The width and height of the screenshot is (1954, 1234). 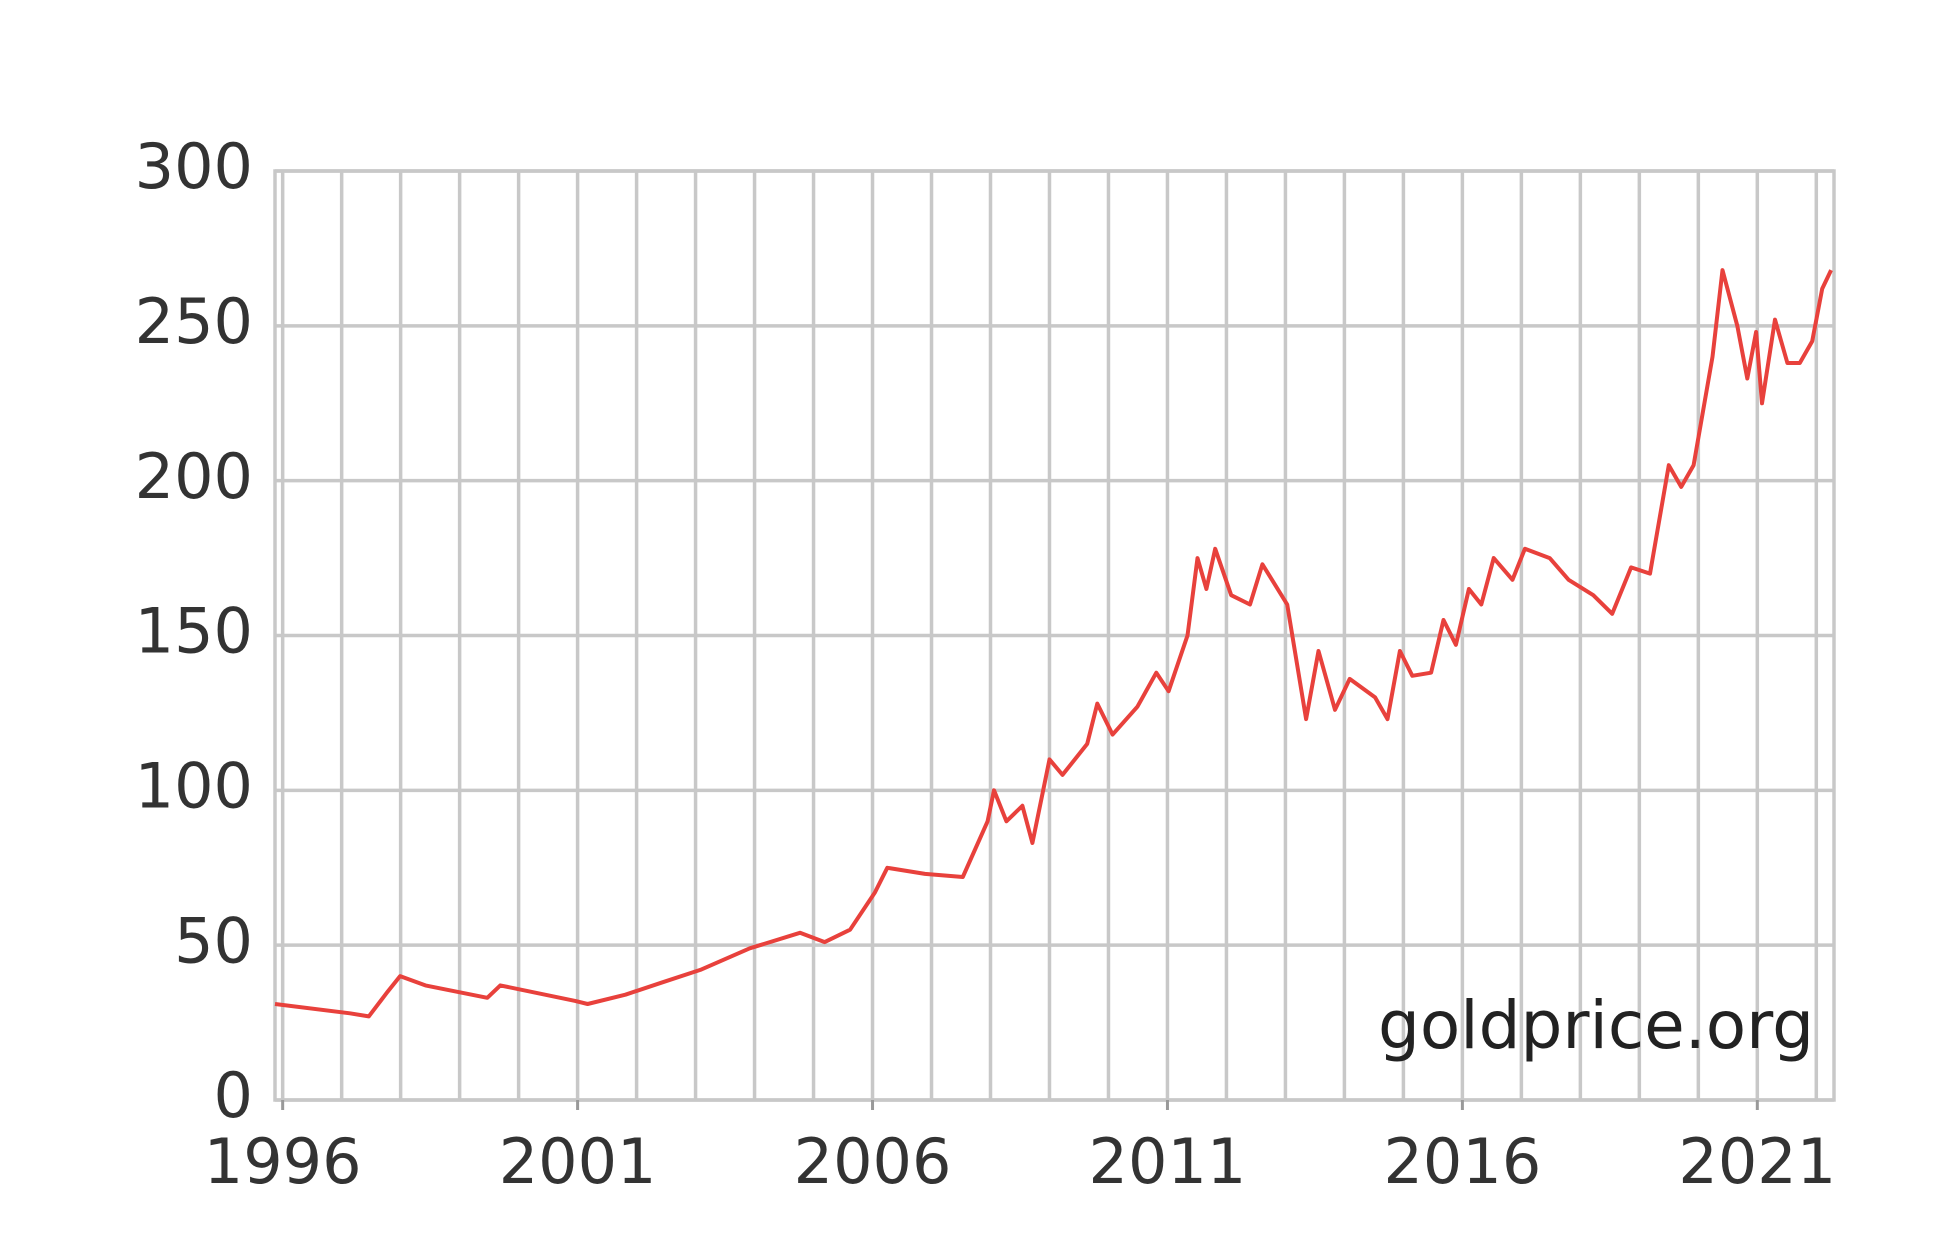 I want to click on y-tick-label: 50, so click(x=213, y=940).